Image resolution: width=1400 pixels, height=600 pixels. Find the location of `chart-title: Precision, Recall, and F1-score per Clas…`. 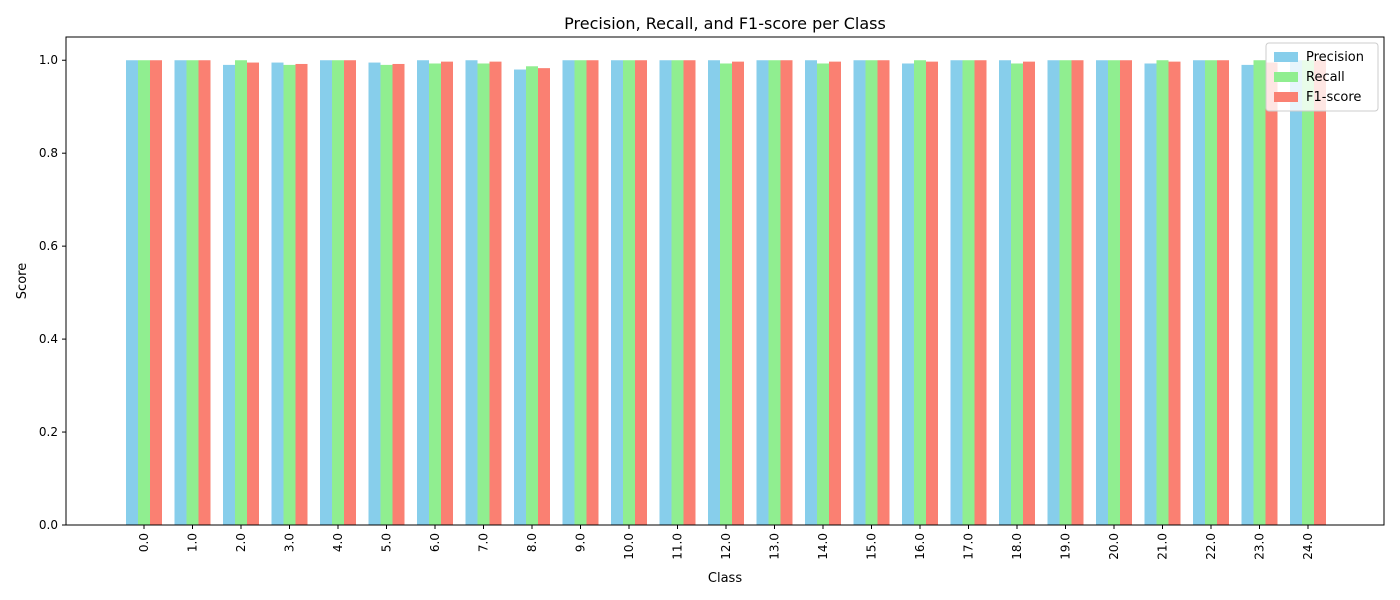

chart-title: Precision, Recall, and F1-score per Clas… is located at coordinates (725, 23).